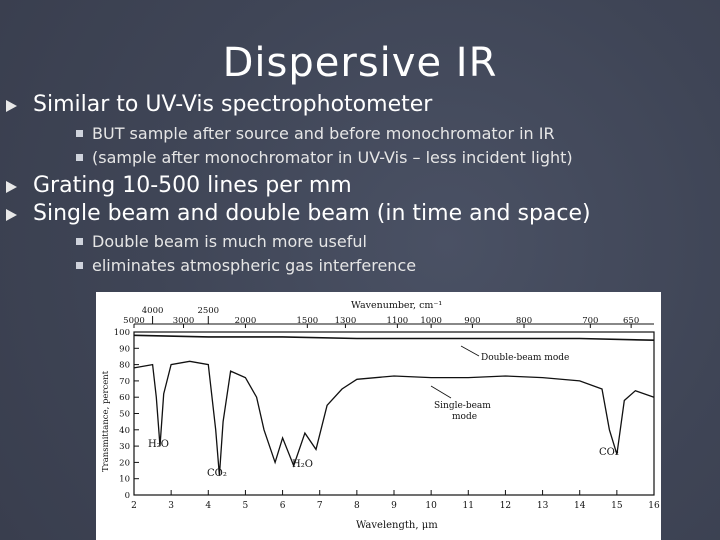 The width and height of the screenshot is (720, 540). Describe the element at coordinates (396, 305) in the screenshot. I see `top-axis-label: Wavenumber, cm⁻¹` at that location.